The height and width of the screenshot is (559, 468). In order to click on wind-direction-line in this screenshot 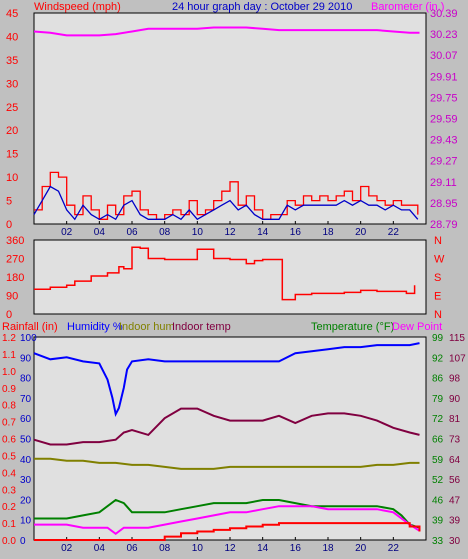, I will do `click(225, 273)`.